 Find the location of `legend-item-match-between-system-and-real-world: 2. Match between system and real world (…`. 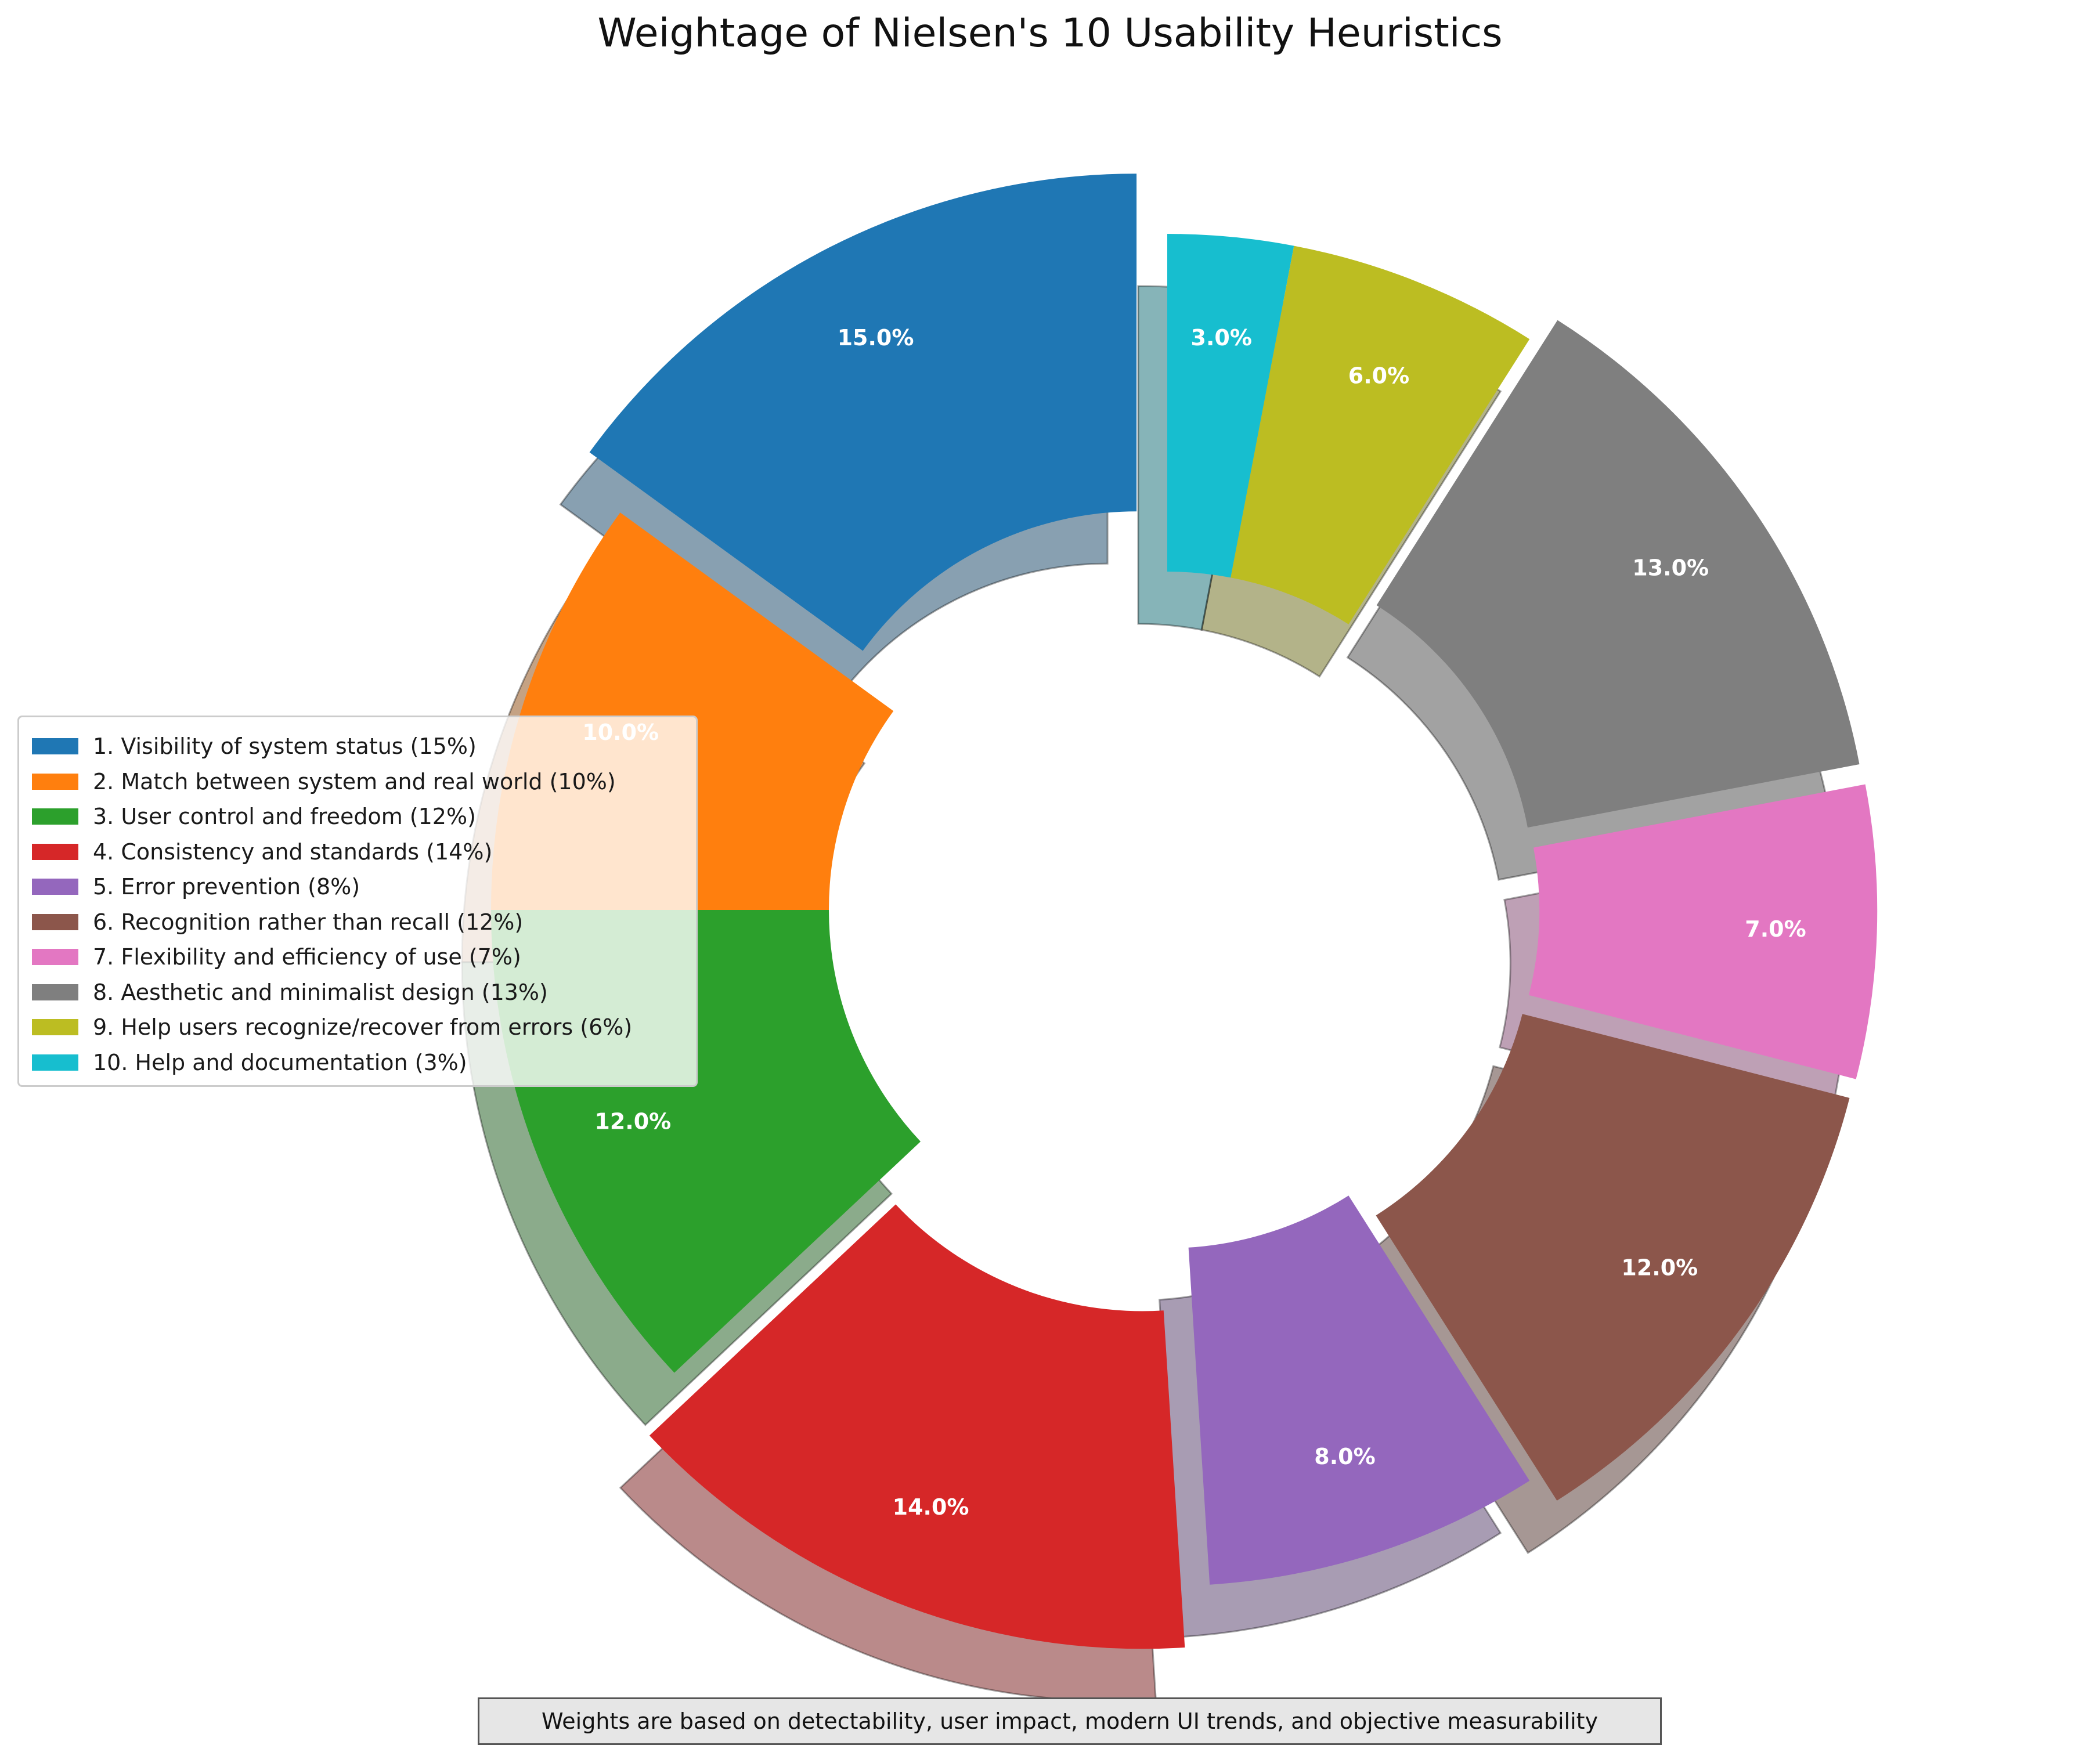

legend-item-match-between-system-and-real-world: 2. Match between system and real world (… is located at coordinates (364, 782).